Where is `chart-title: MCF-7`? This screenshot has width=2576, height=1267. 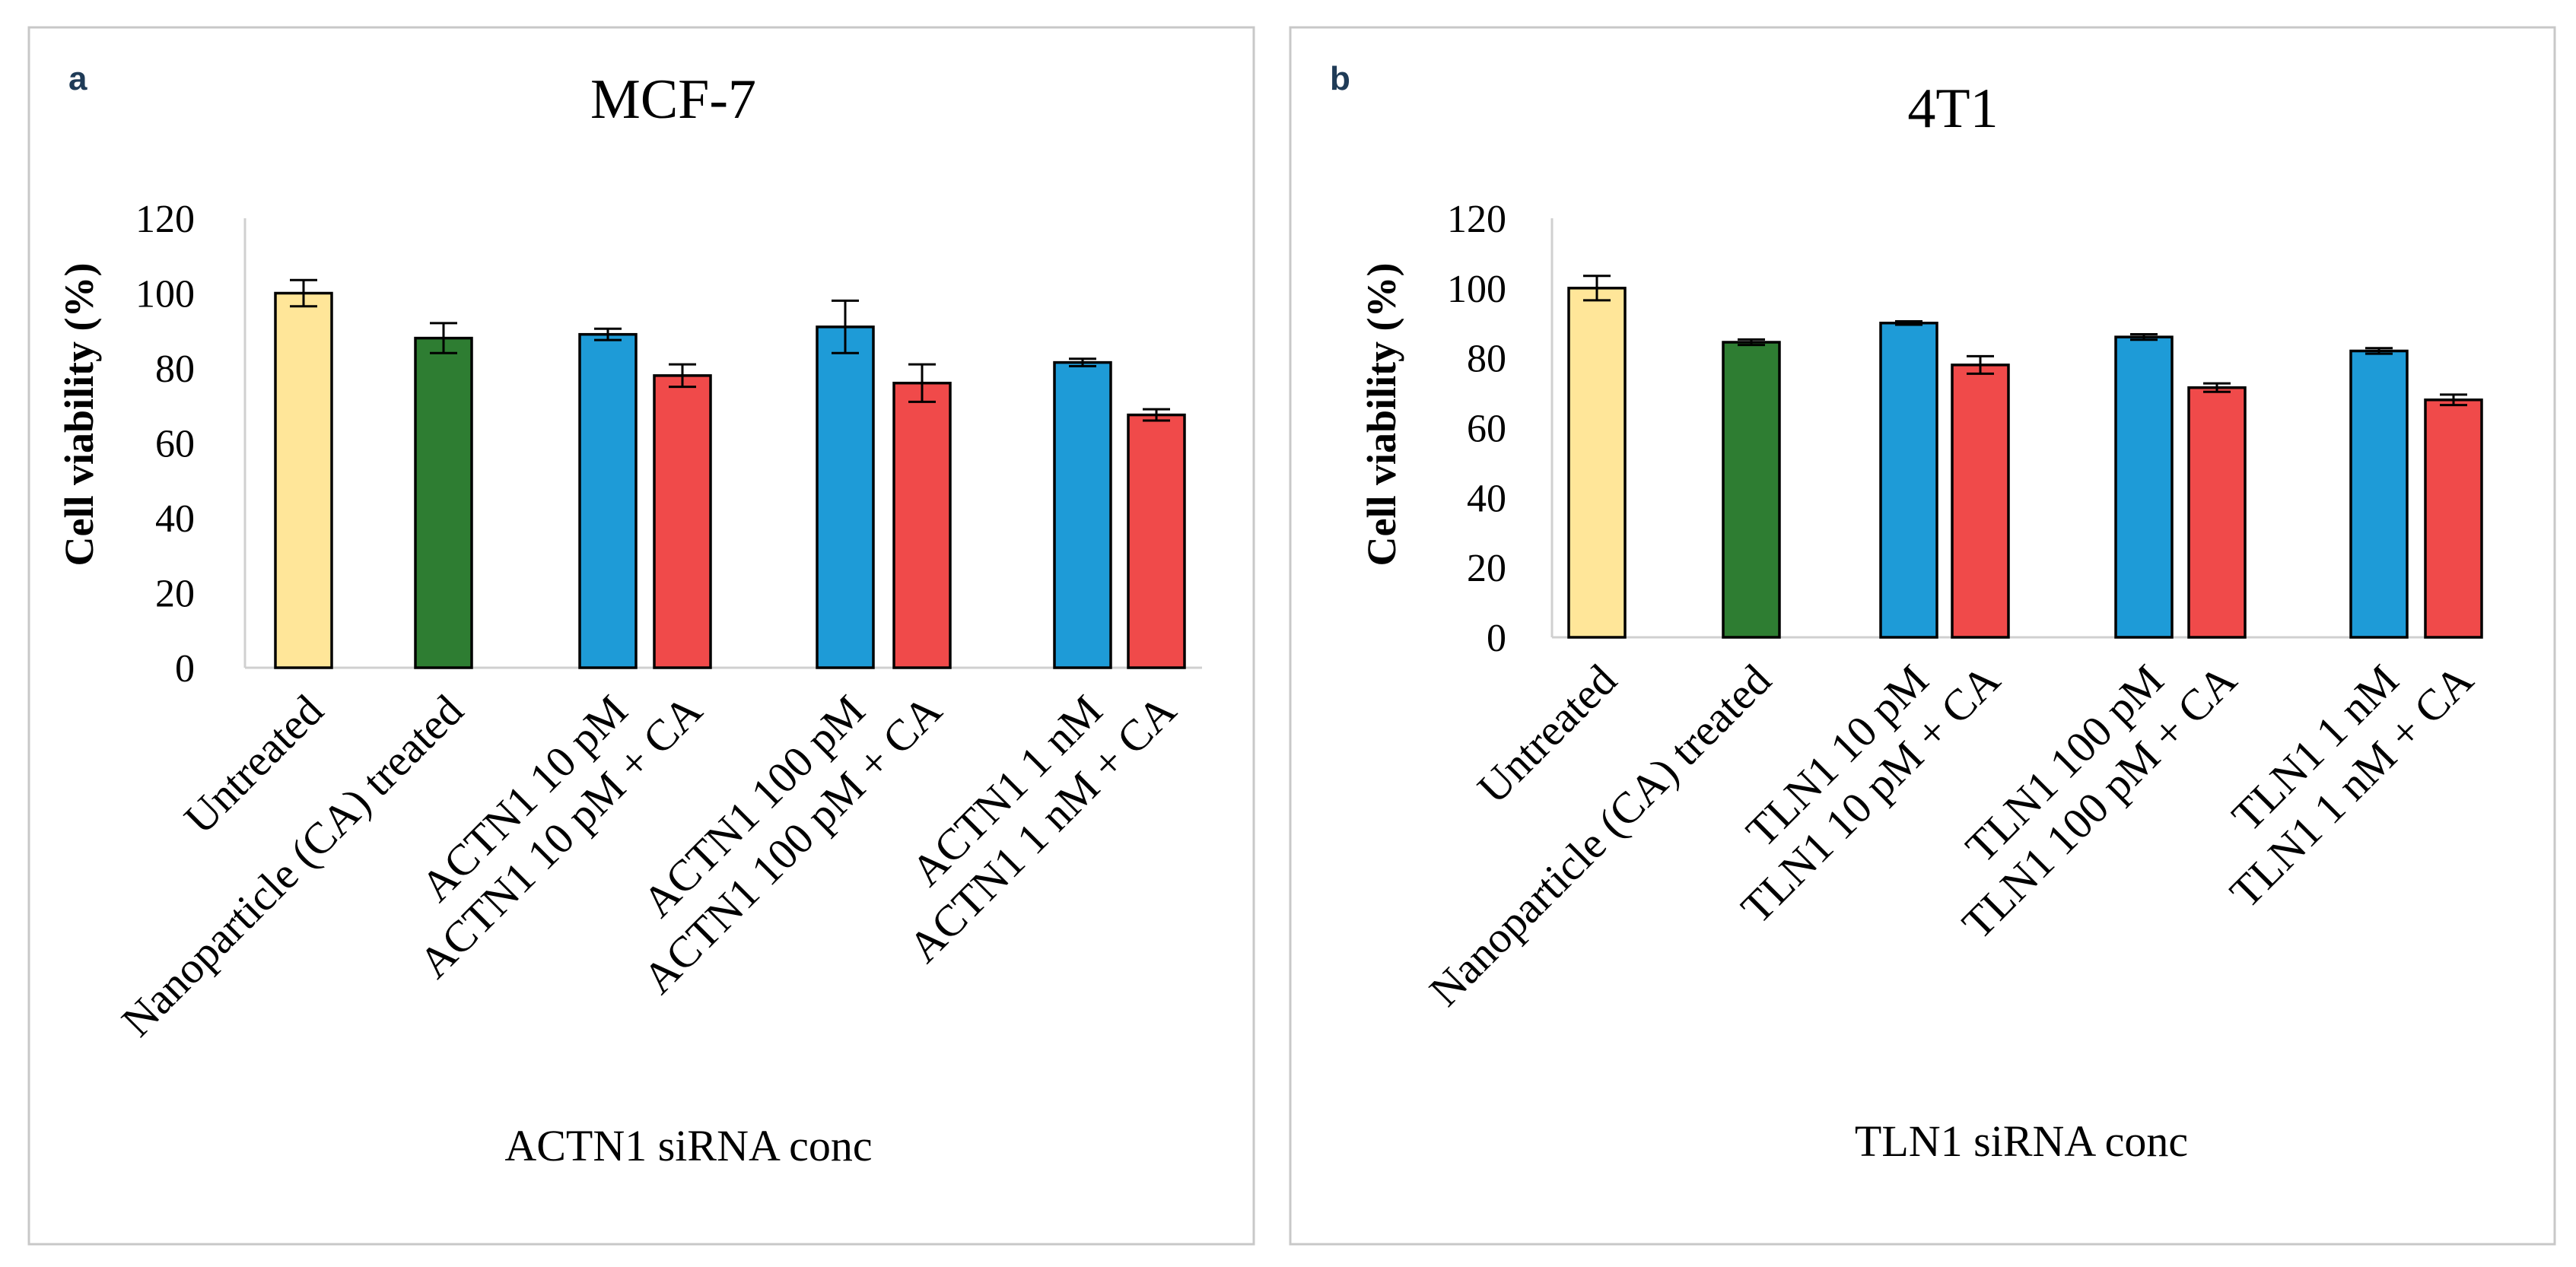 chart-title: MCF-7 is located at coordinates (673, 99).